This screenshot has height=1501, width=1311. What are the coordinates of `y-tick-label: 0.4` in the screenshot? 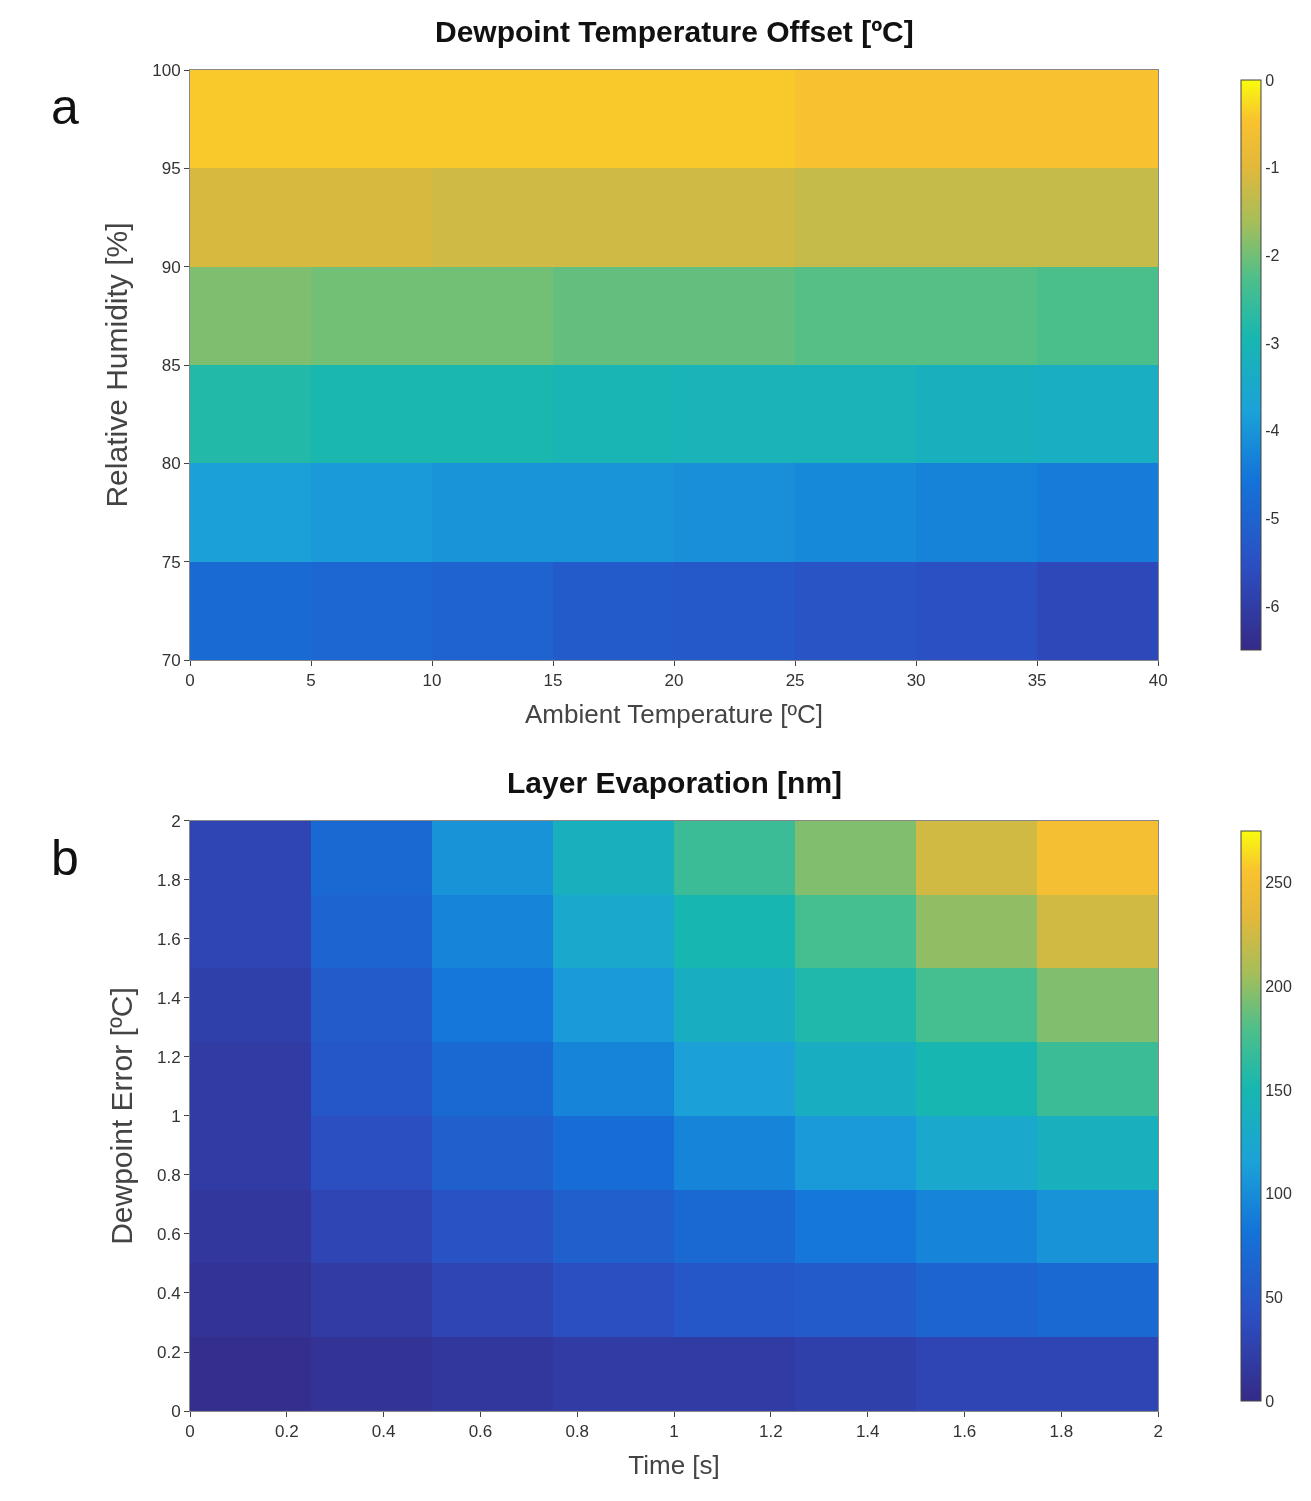 It's located at (168, 1293).